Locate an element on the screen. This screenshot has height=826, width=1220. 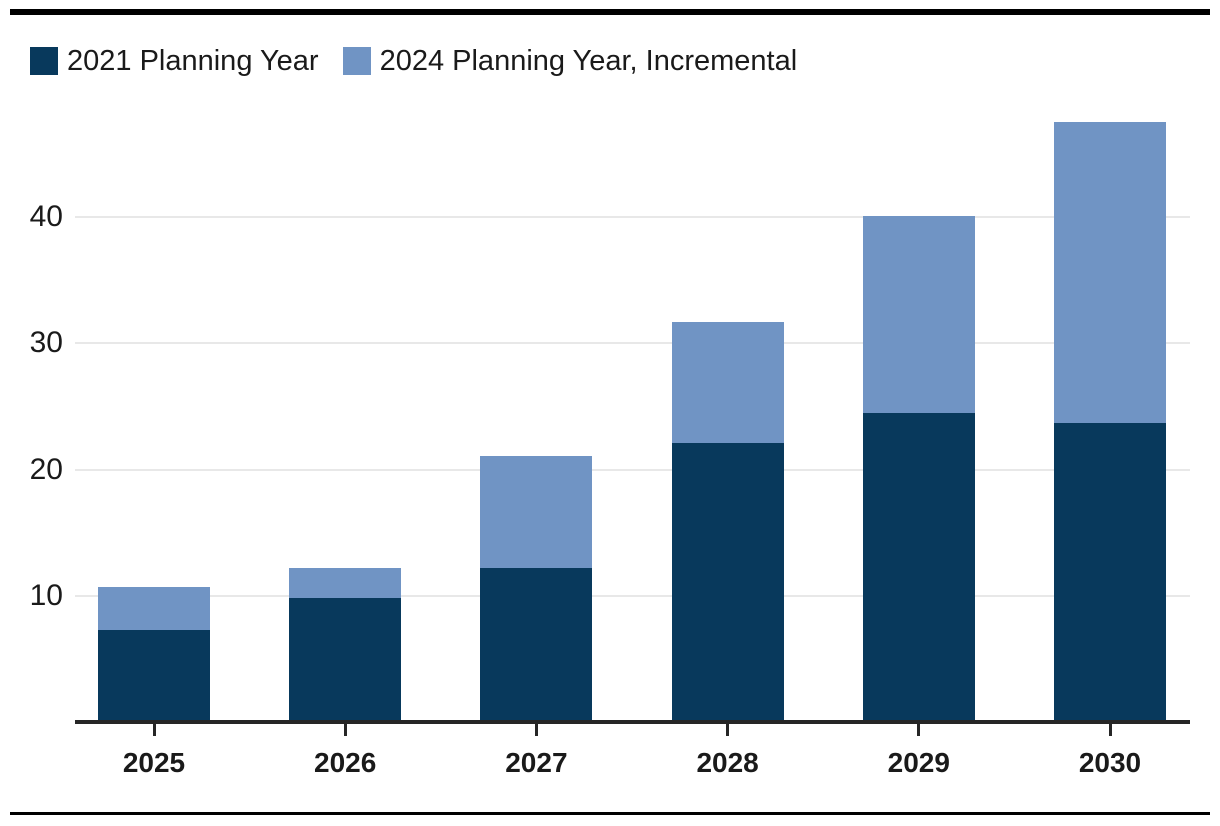
y-axis-tick-label: 10 is located at coordinates (46, 595).